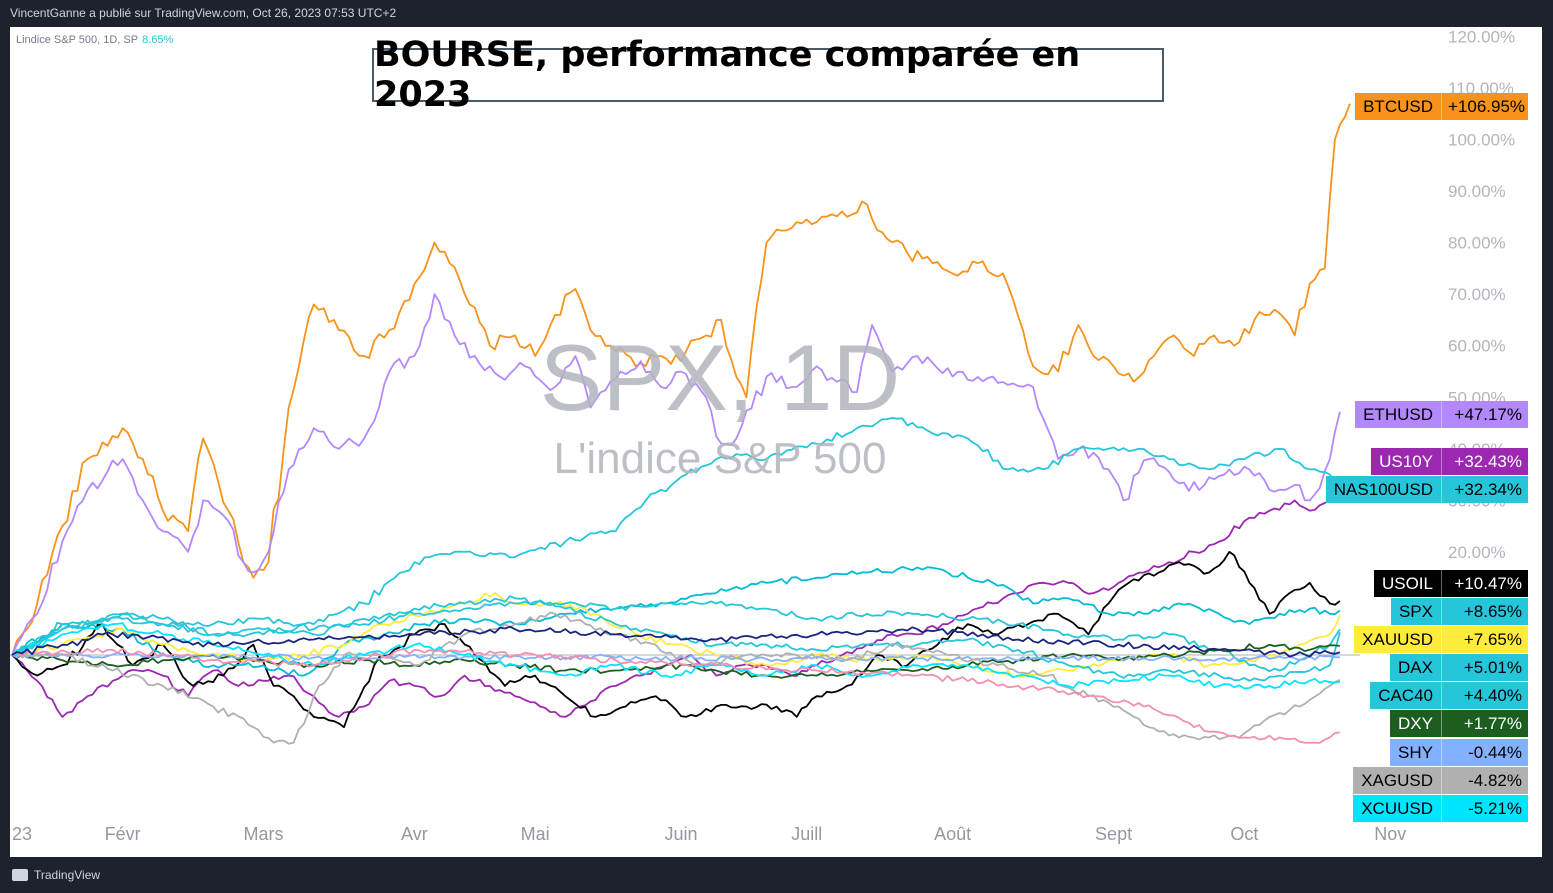  What do you see at coordinates (1113, 834) in the screenshot?
I see `x-tick-label: Sept` at bounding box center [1113, 834].